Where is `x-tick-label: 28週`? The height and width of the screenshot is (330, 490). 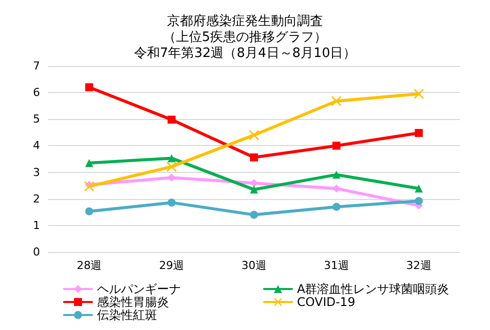
x-tick-label: 28週 is located at coordinates (89, 265).